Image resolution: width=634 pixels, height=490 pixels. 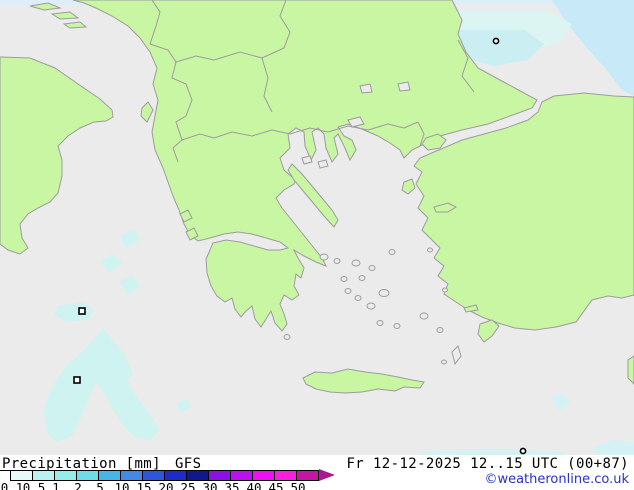 What do you see at coordinates (313, 195) in the screenshot?
I see `land-euboea` at bounding box center [313, 195].